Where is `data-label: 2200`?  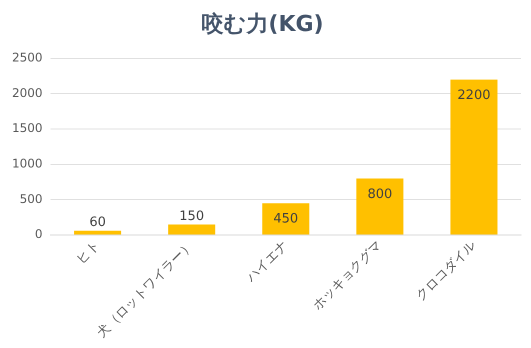
data-label: 2200 is located at coordinates (473, 95).